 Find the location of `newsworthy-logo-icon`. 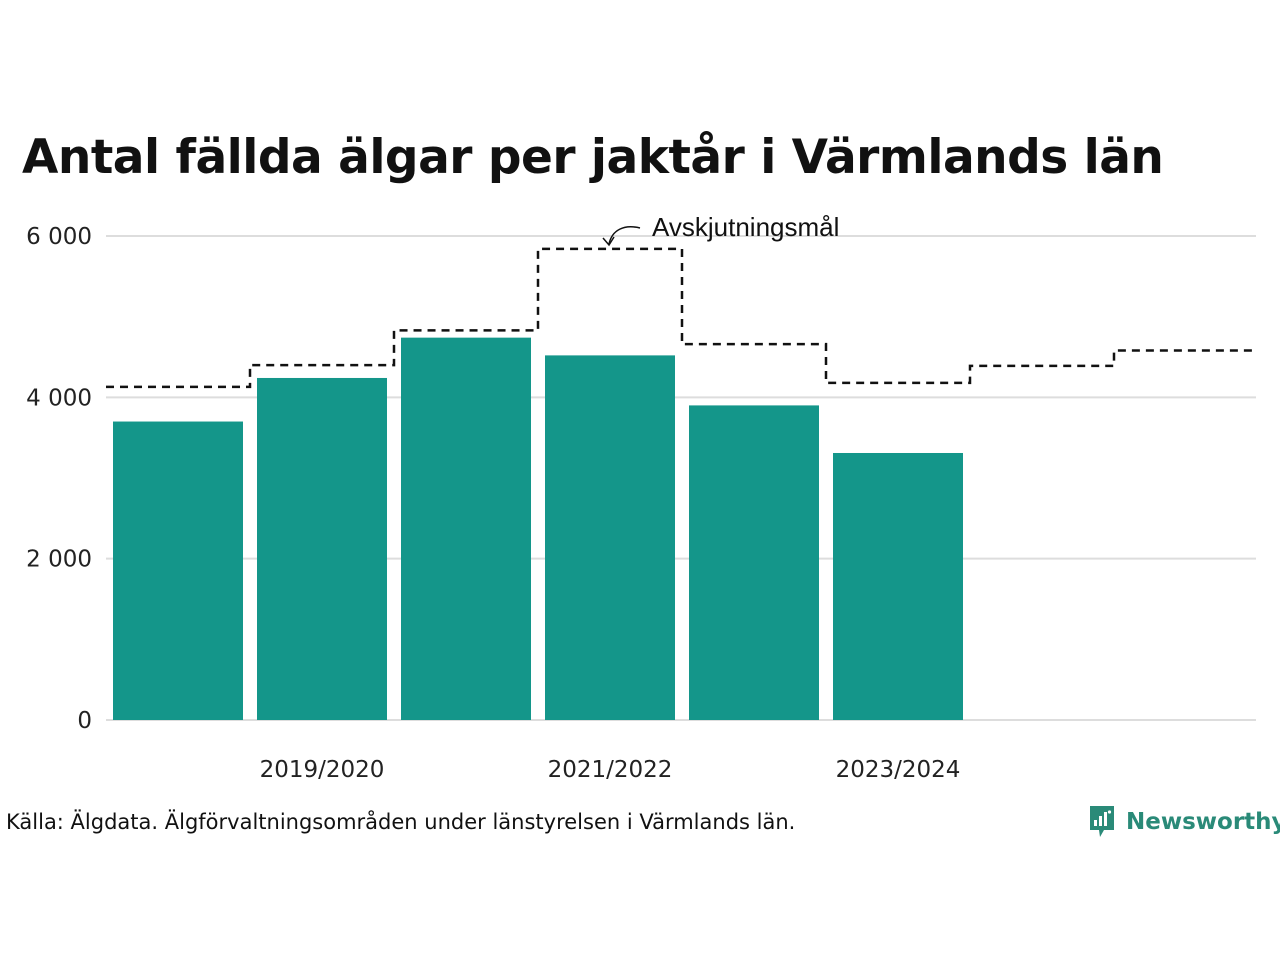

newsworthy-logo-icon is located at coordinates (1102, 821).